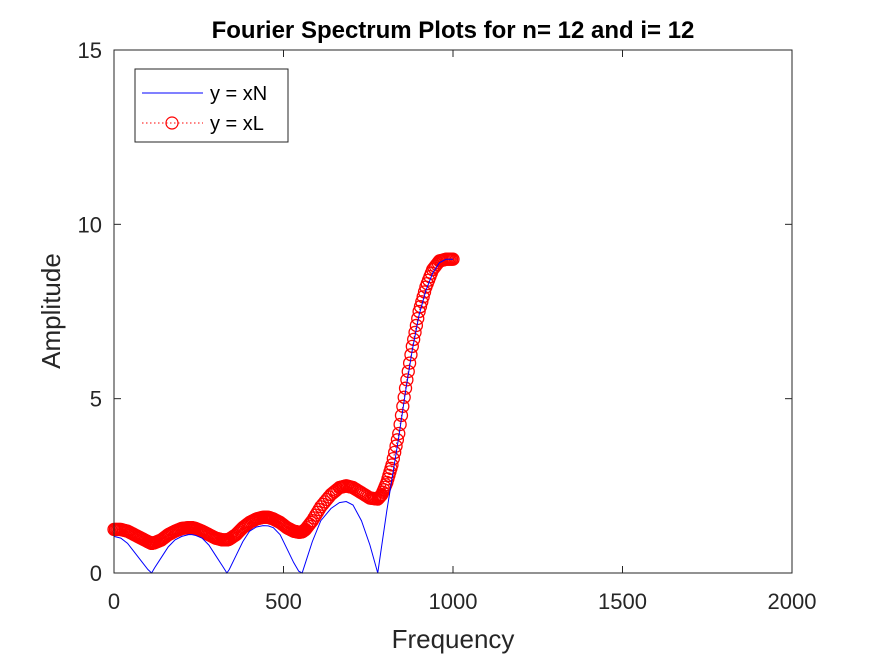 This screenshot has height=656, width=875. Describe the element at coordinates (453, 639) in the screenshot. I see `x-axis-label: Frequency` at that location.